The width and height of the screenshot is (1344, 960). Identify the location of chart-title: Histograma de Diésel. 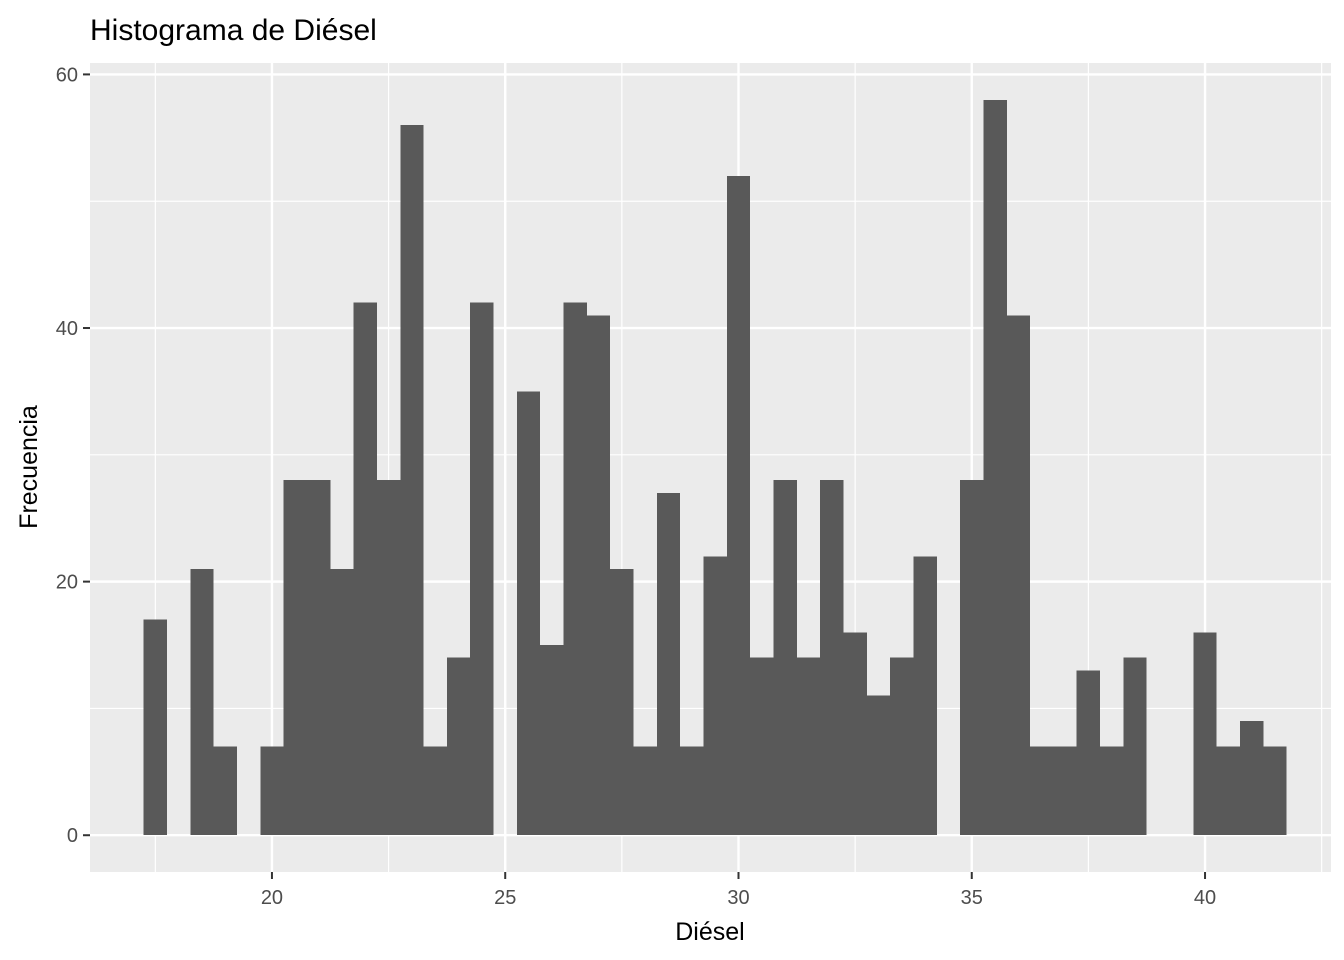
(233, 30).